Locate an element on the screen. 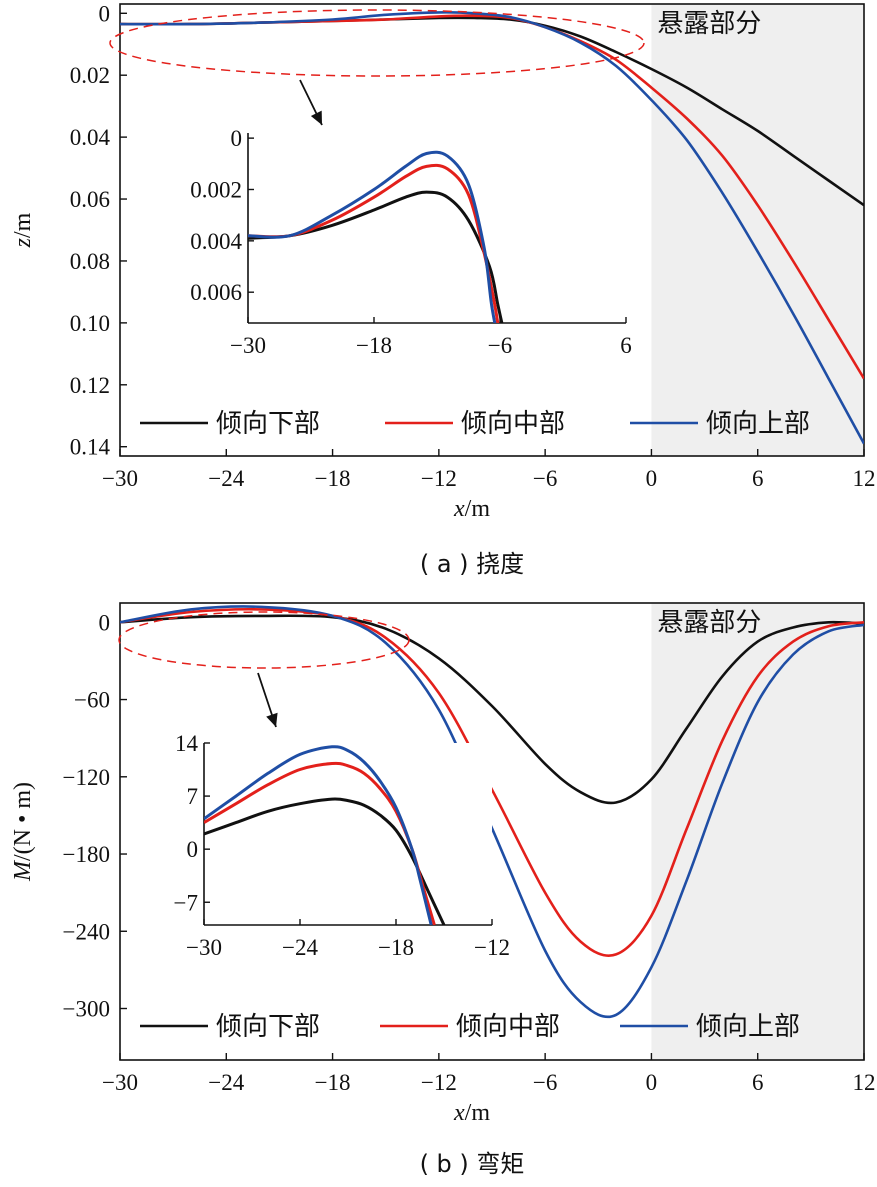 The image size is (877, 1187). y-tick-label: 0.12 is located at coordinates (90, 385).